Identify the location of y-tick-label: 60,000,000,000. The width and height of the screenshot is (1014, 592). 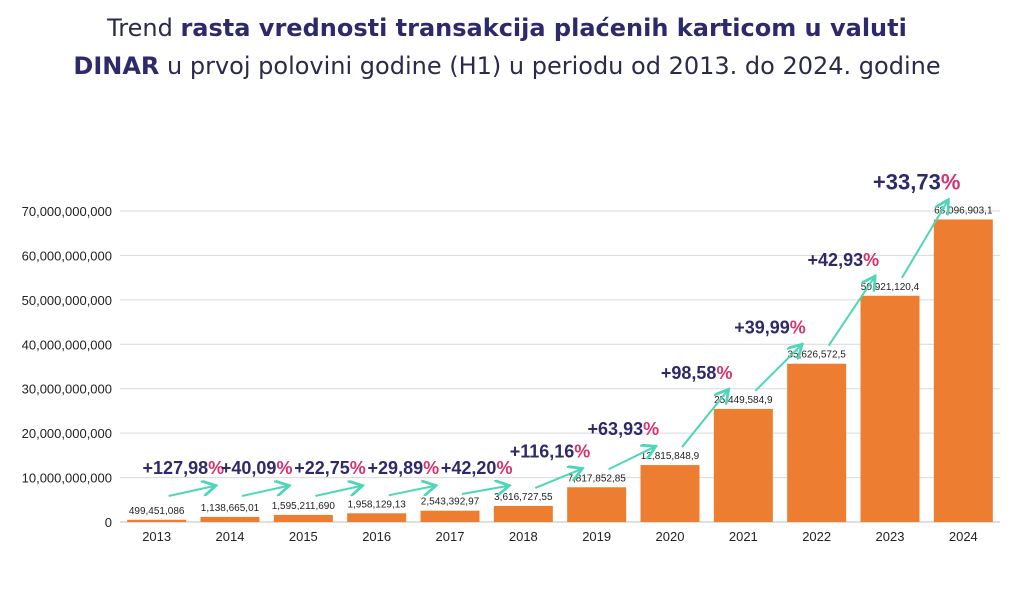
(67, 255).